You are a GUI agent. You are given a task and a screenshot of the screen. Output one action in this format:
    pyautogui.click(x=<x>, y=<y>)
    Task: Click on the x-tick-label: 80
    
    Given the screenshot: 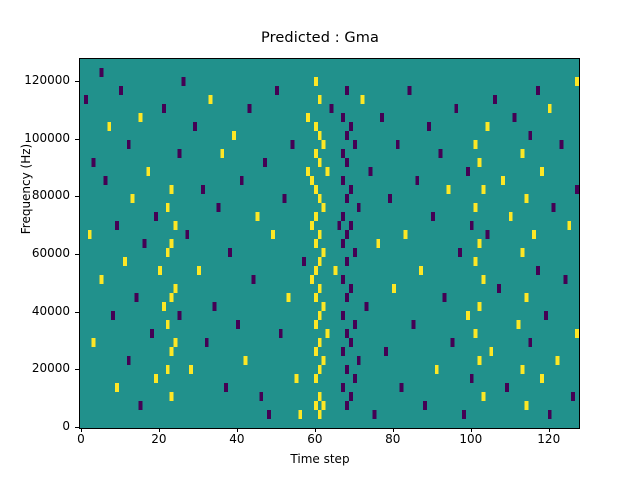 What is the action you would take?
    pyautogui.click(x=393, y=439)
    